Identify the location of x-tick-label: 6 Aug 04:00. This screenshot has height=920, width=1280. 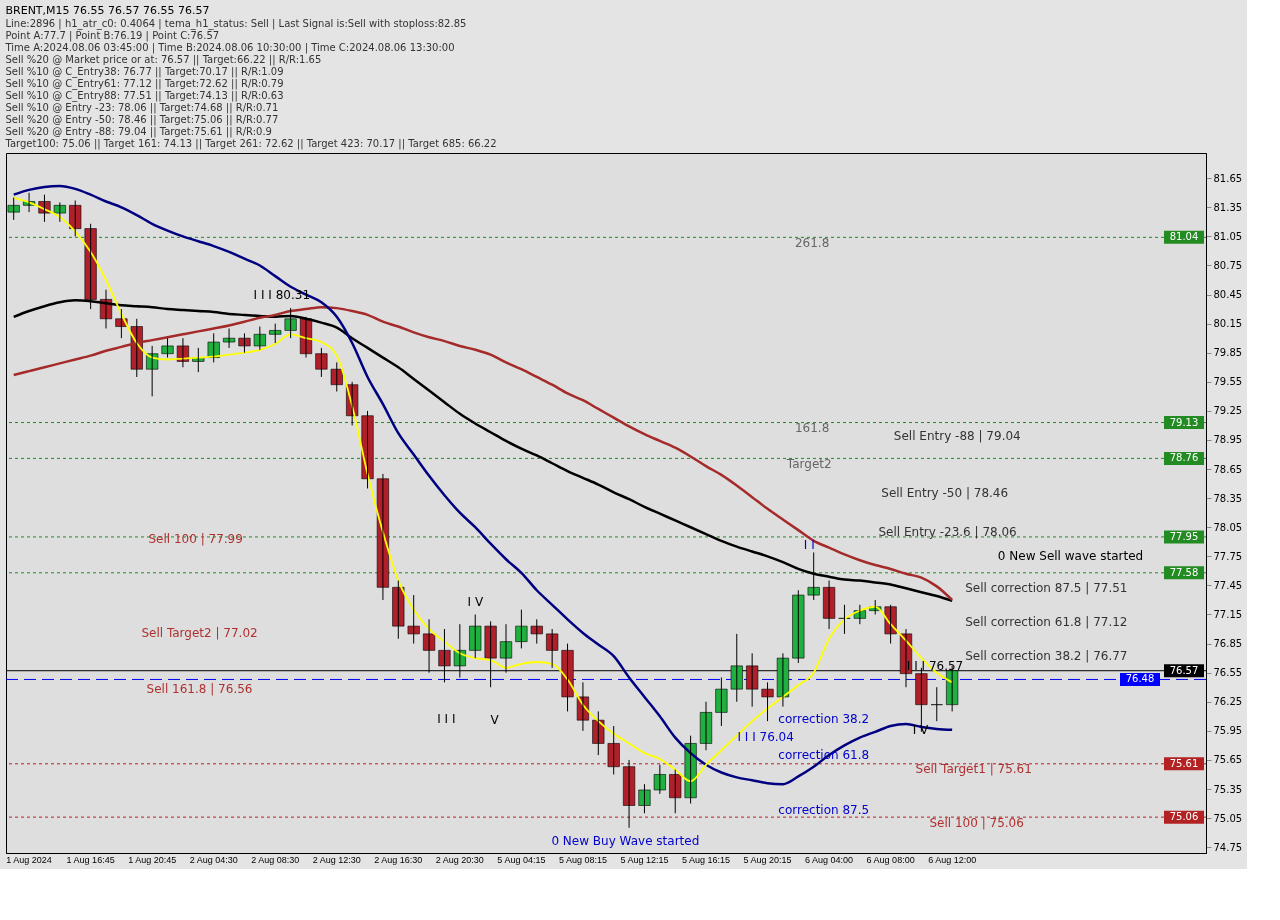
(829, 859).